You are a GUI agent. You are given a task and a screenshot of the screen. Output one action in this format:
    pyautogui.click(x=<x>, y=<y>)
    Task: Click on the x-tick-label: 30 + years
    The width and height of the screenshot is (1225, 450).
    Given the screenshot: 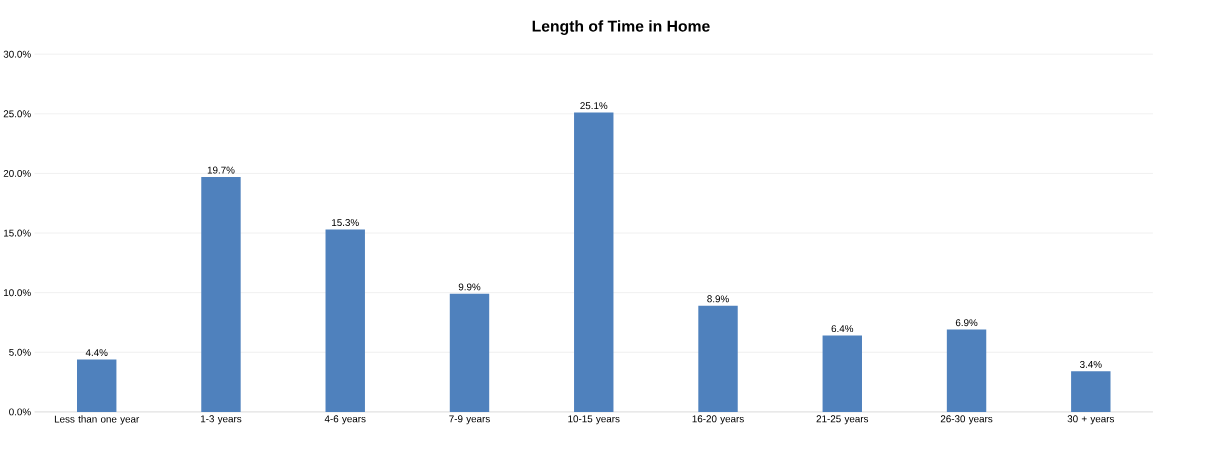 What is the action you would take?
    pyautogui.click(x=1091, y=420)
    